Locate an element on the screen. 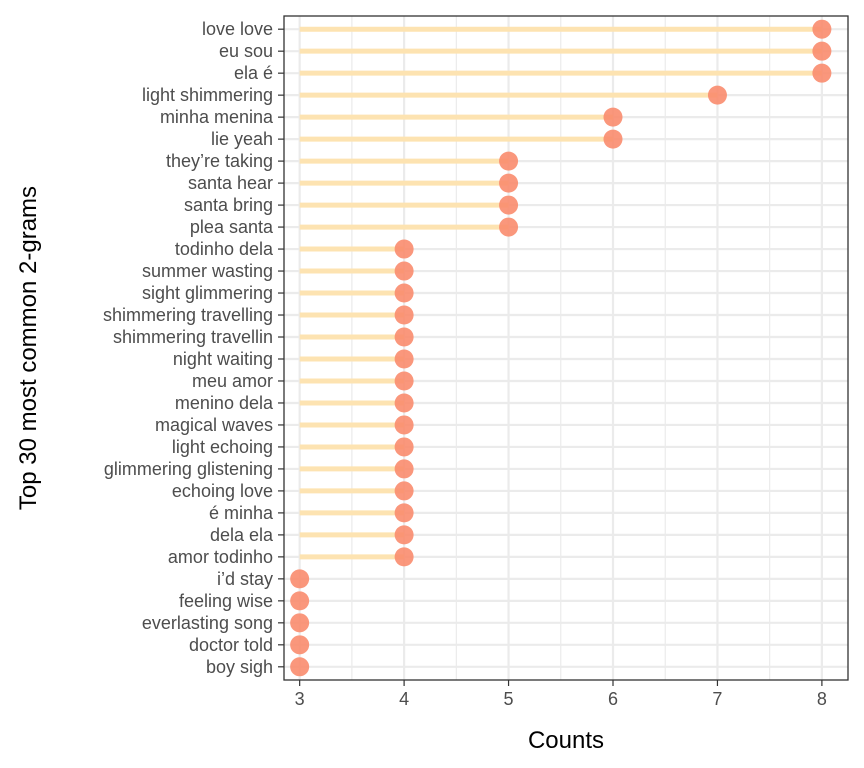 The width and height of the screenshot is (864, 768). y-tick-label: santa hear is located at coordinates (230, 183).